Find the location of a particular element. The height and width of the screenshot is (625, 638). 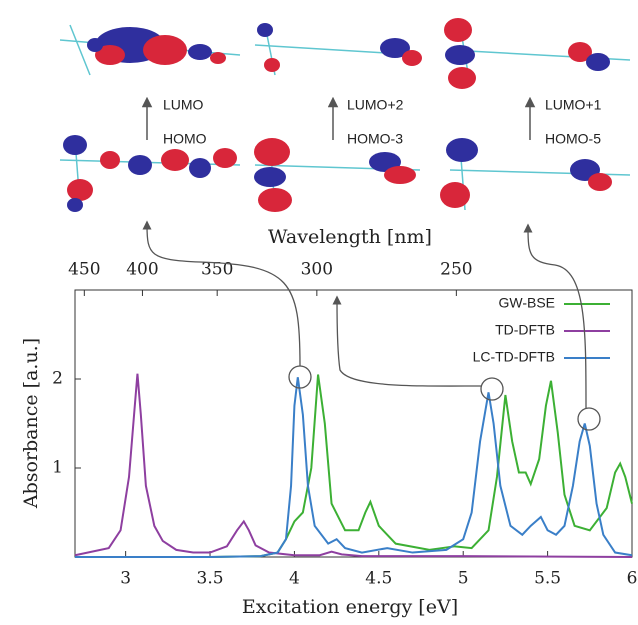

orbital-lumo1 is located at coordinates (537, 53).